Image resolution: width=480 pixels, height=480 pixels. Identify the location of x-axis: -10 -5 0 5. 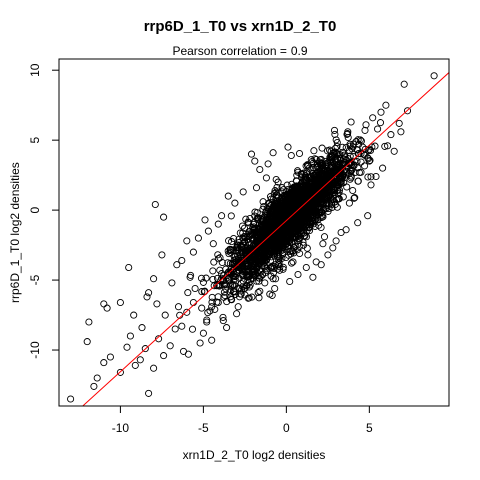
(242, 420).